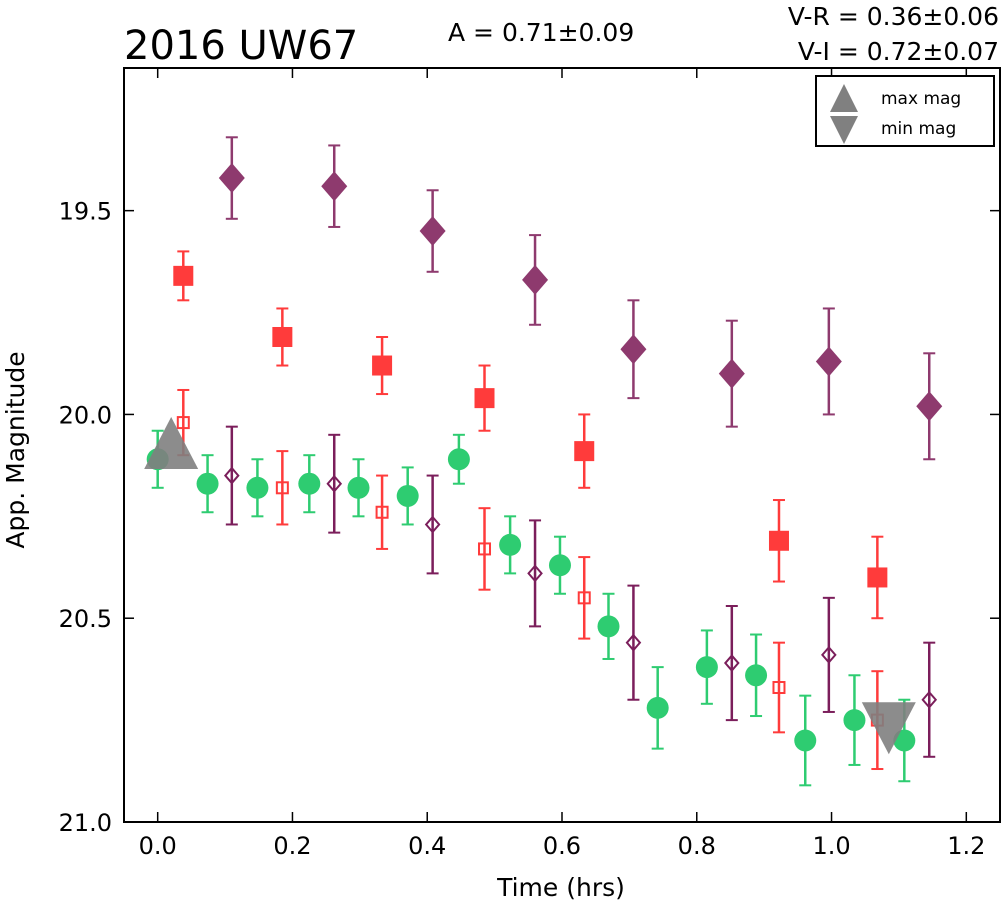 This screenshot has height=904, width=1001. I want to click on legend: max mag min mag, so click(905, 111).